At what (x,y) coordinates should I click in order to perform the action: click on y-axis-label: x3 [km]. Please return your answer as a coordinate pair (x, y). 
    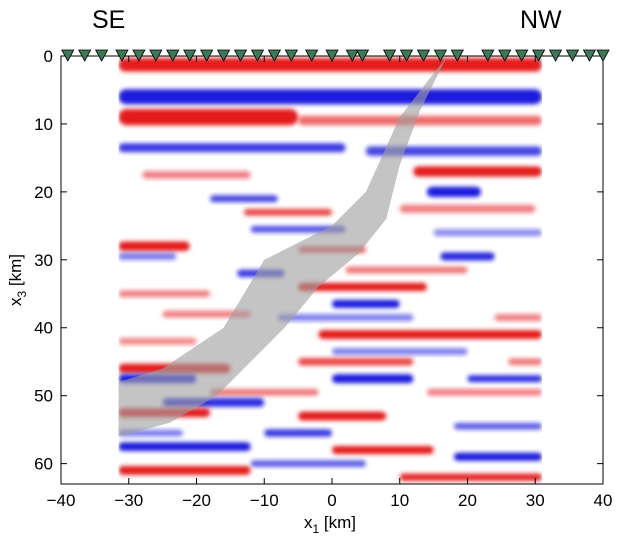
    Looking at the image, I should click on (17, 280).